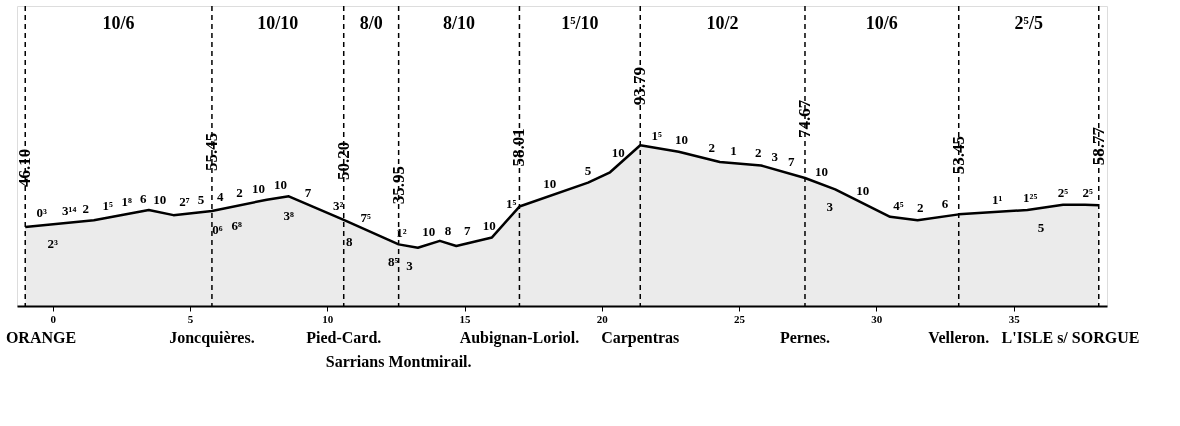 This screenshot has height=426, width=1180. Describe the element at coordinates (393, 261) in the screenshot. I see `annotation: 8⁵` at that location.